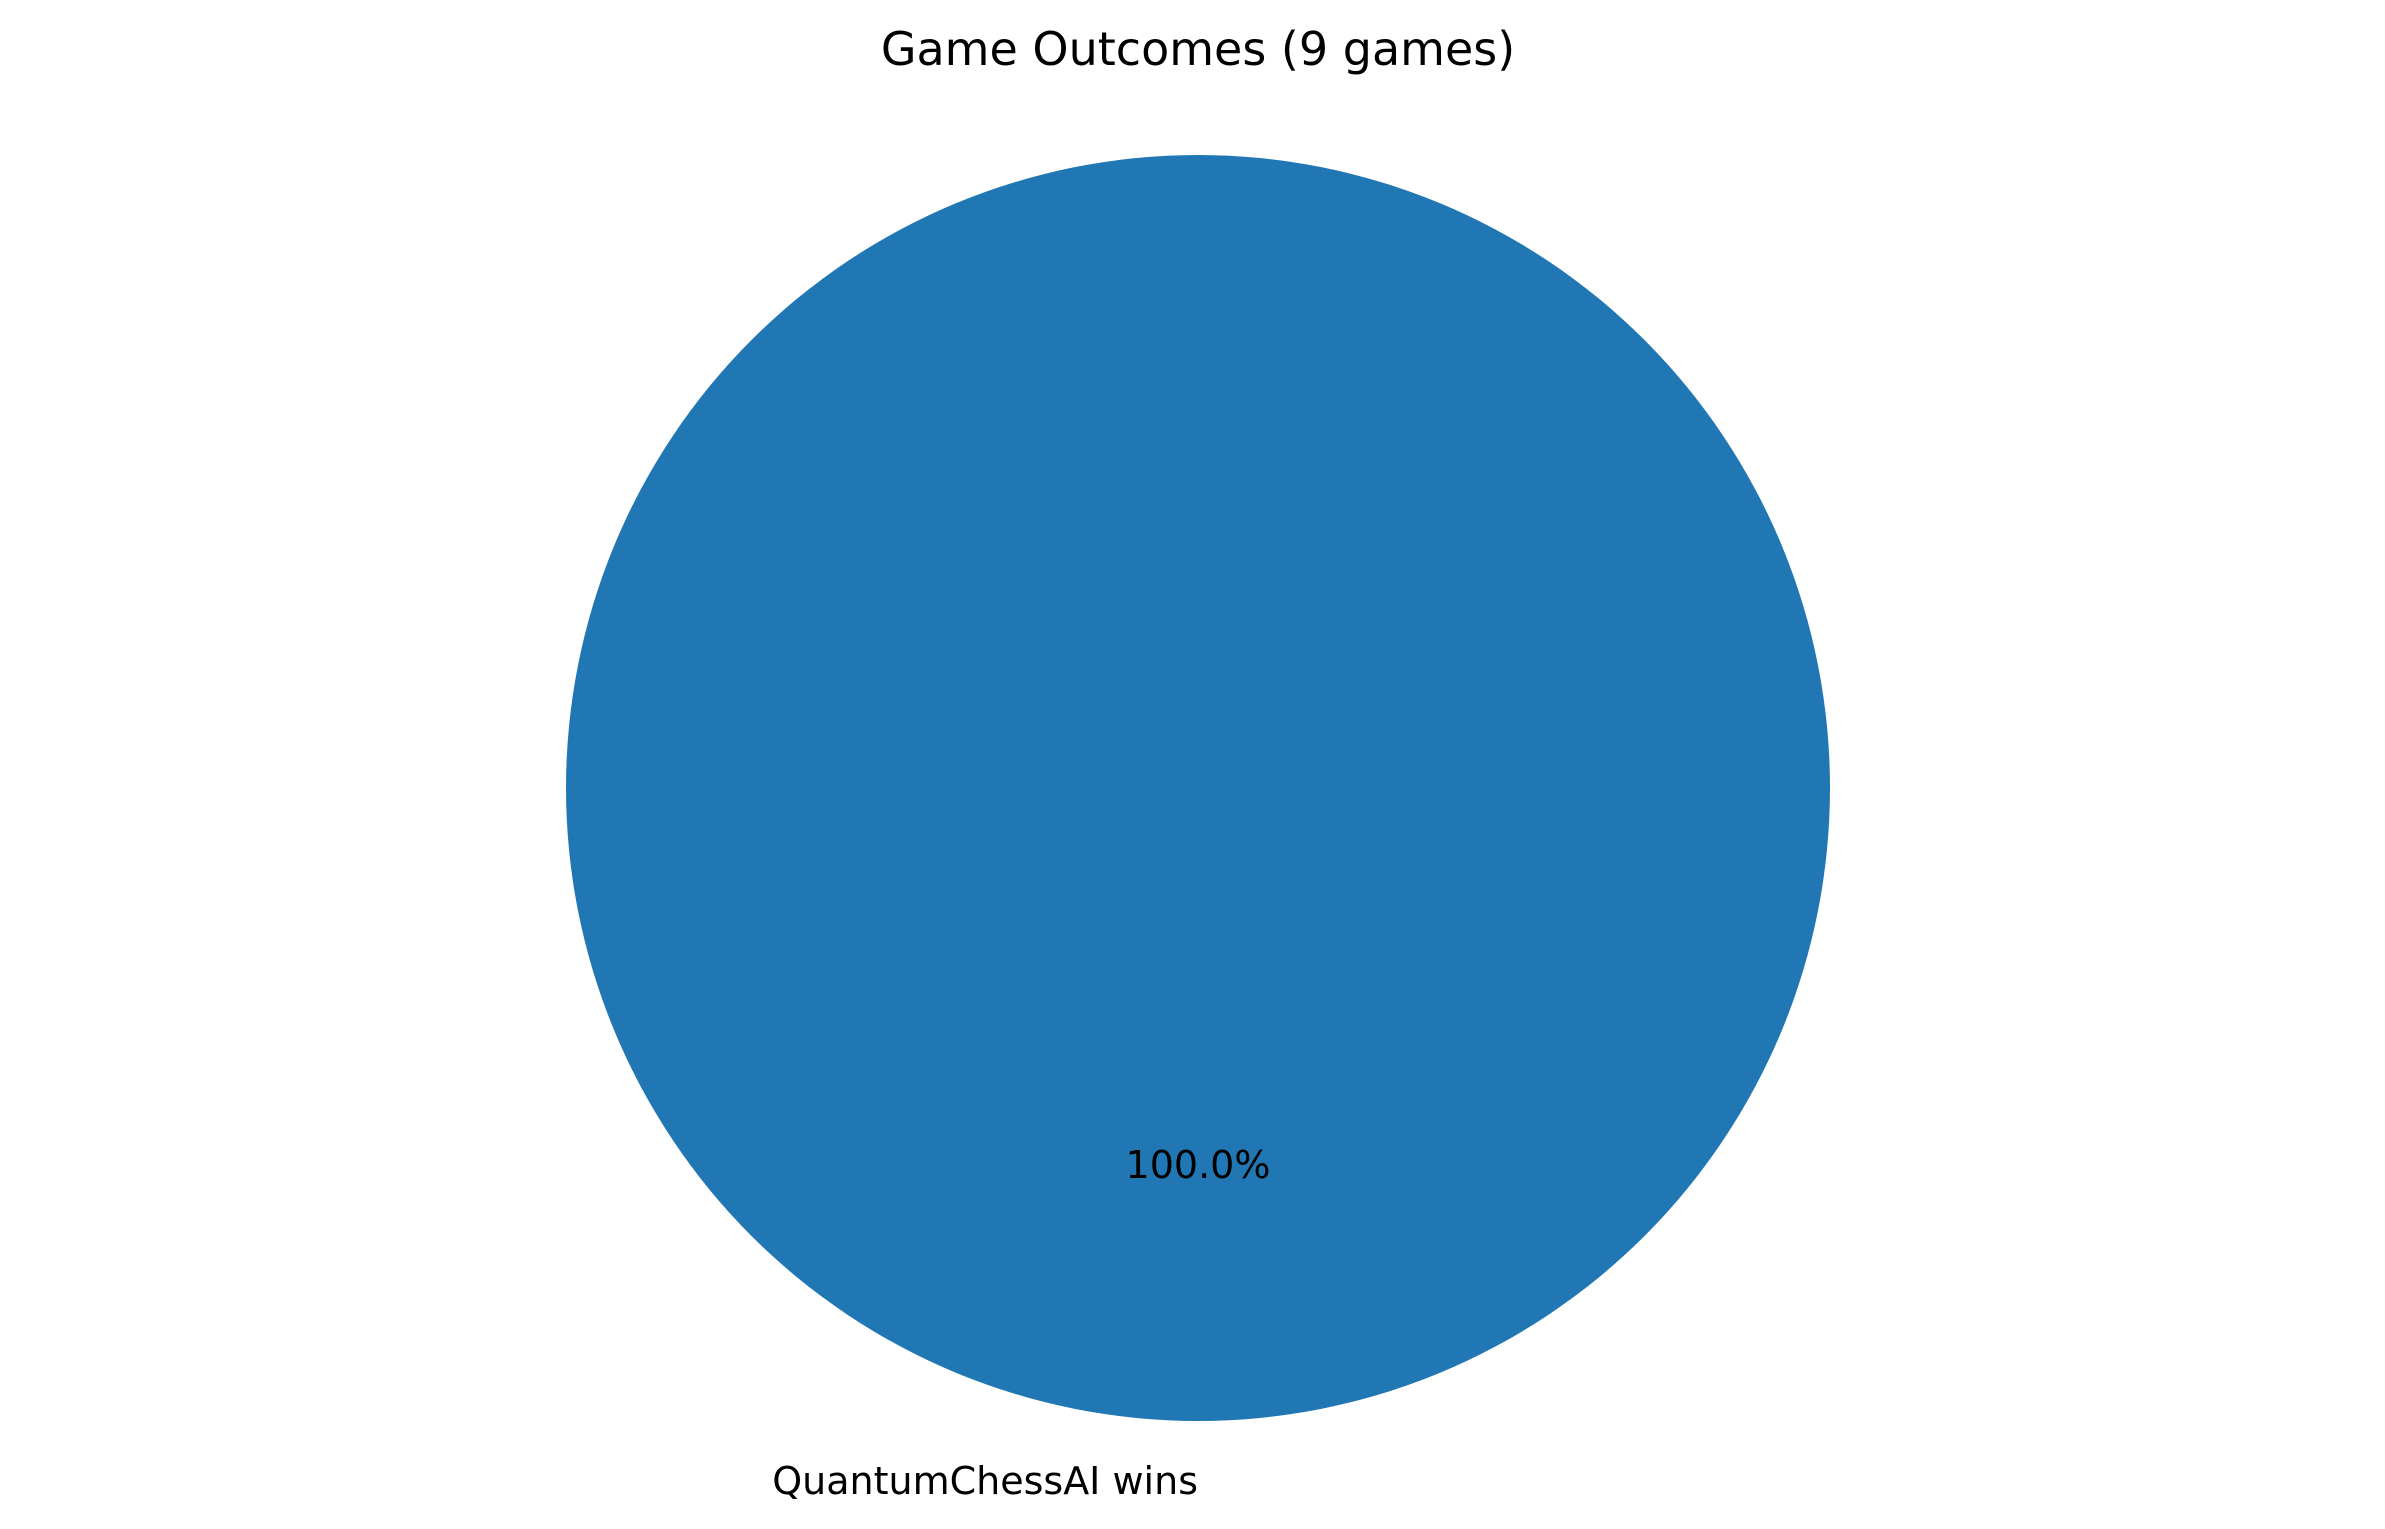 The height and width of the screenshot is (1529, 2385). What do you see at coordinates (985, 1481) in the screenshot?
I see `slice-label: QuantumChessAI wins` at bounding box center [985, 1481].